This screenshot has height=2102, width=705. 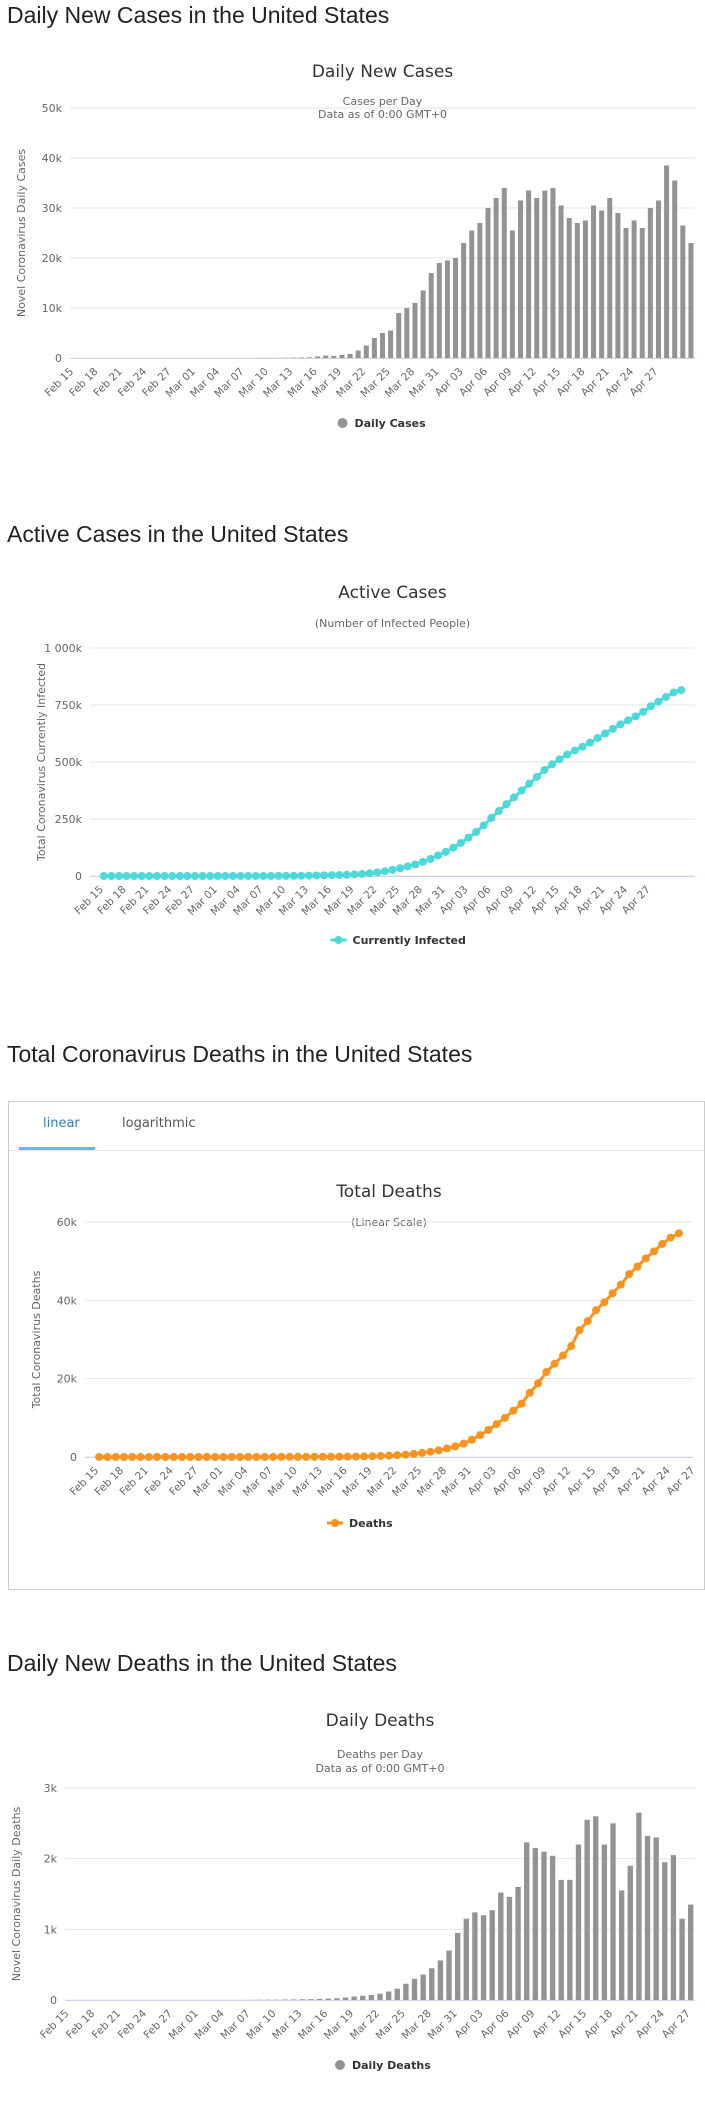 I want to click on y-axis-label: Total Coronavirus Currently Infected, so click(x=41, y=762).